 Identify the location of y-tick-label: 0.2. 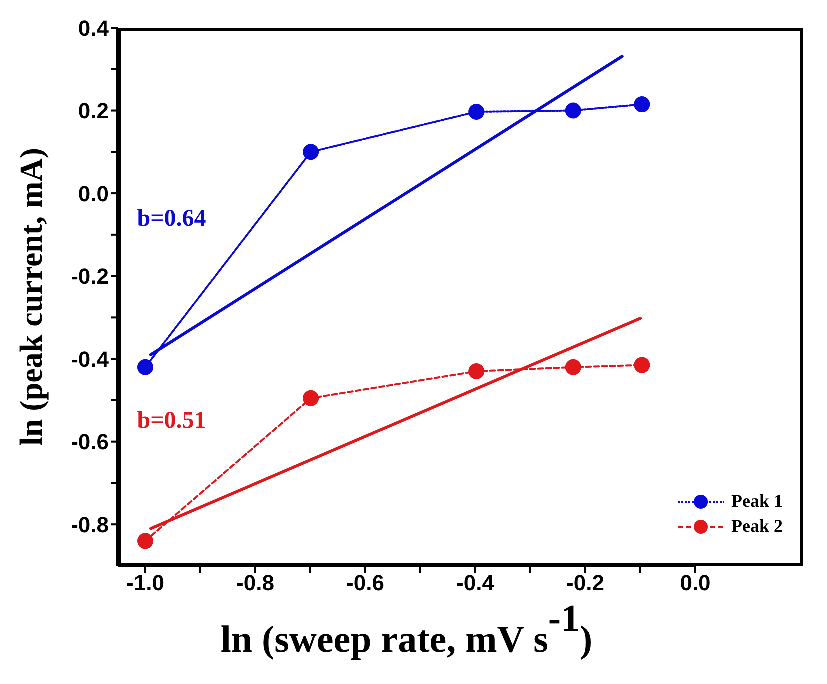
(93, 111).